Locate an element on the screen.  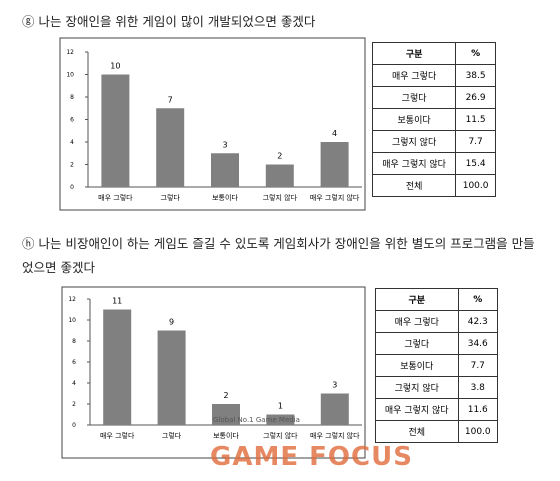
table-row: 매우 그렇지 않다 11.6 is located at coordinates (437, 409).